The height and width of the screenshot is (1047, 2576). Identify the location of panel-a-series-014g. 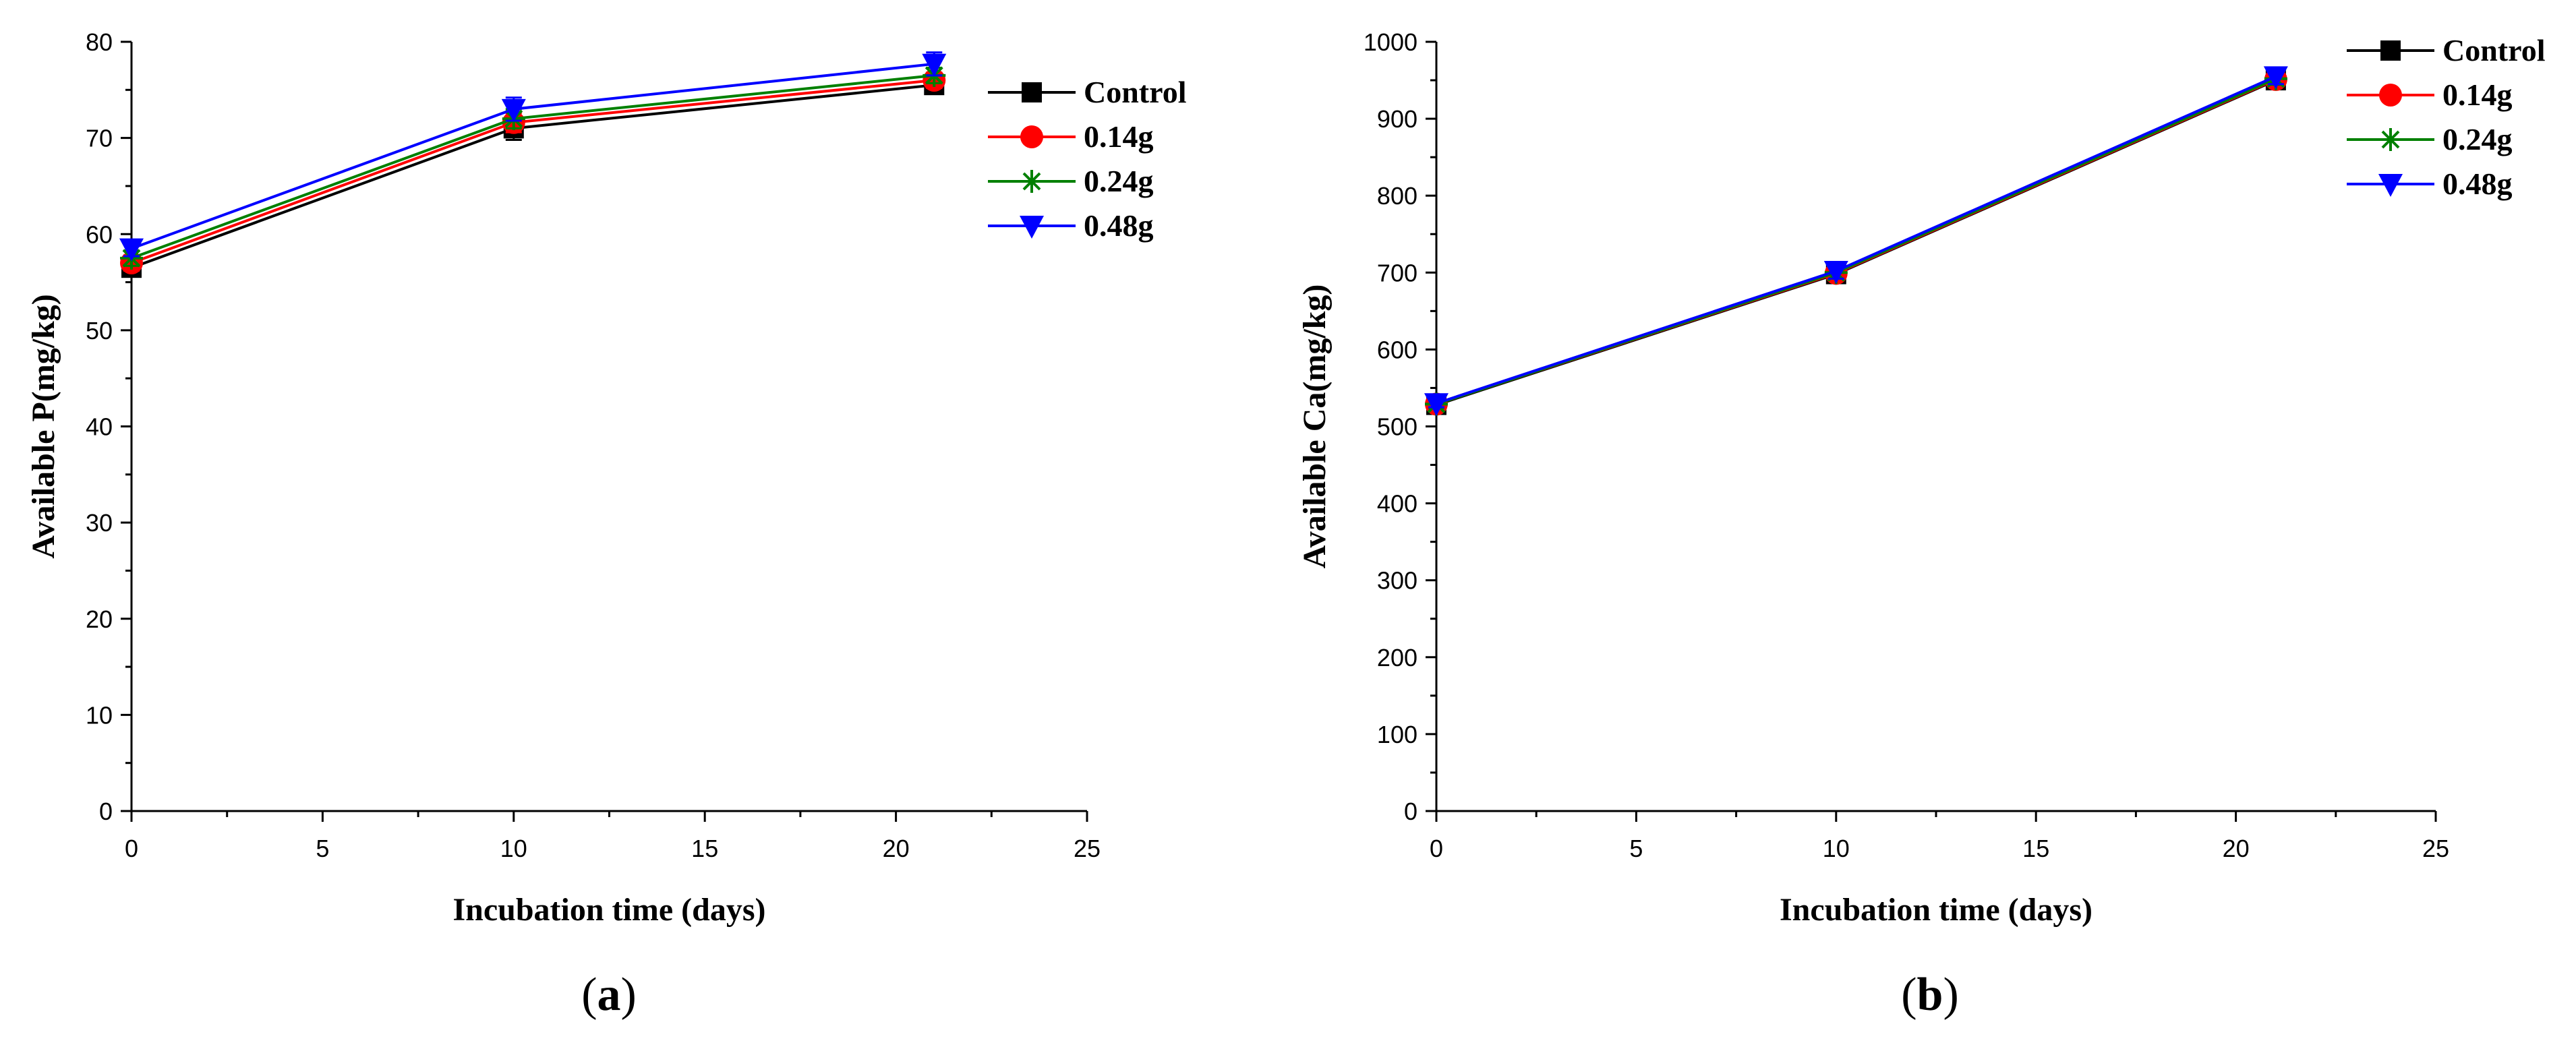
(533, 172).